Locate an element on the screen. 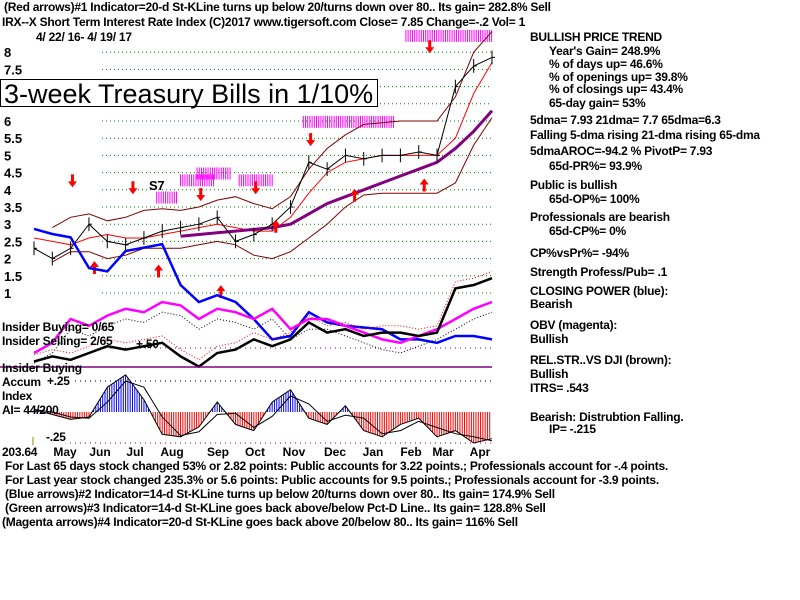  rs-ma-line is located at coordinates (263, 315).